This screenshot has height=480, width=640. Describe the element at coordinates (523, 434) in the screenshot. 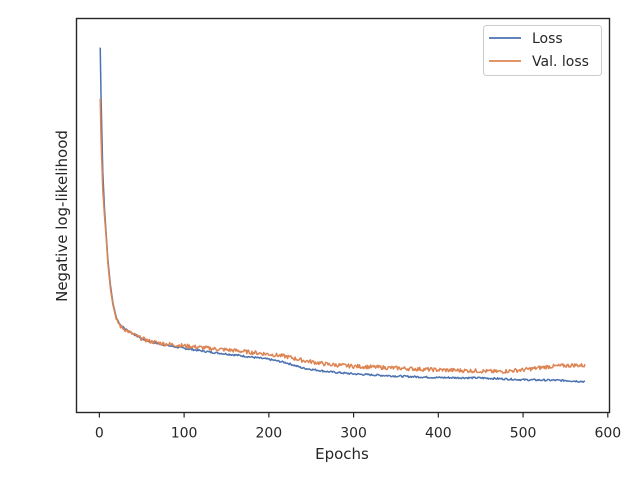

I see `x-tick-label: 500` at that location.